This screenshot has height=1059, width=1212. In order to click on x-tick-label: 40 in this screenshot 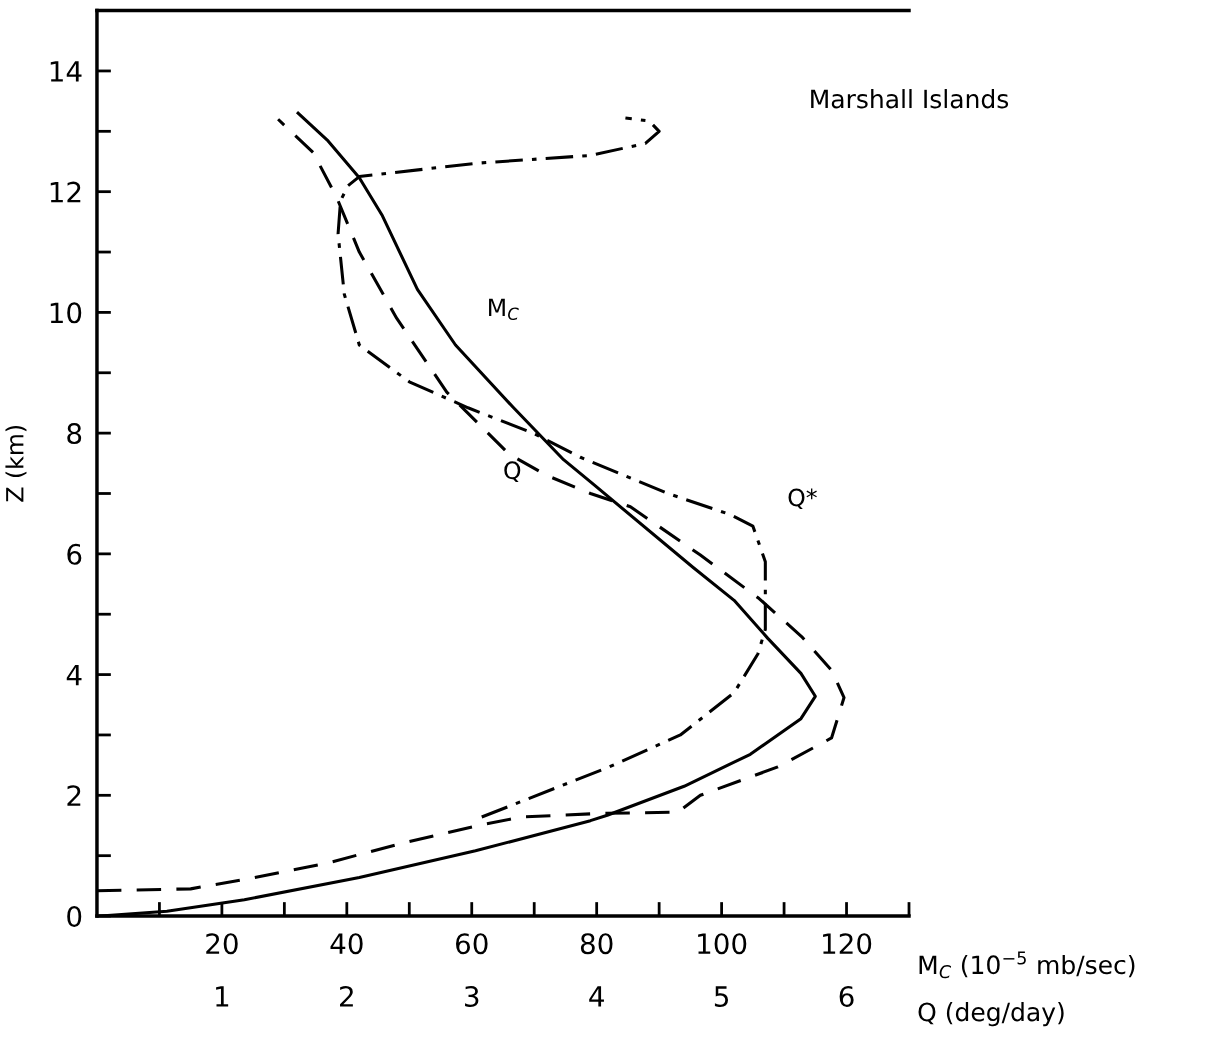, I will do `click(346, 944)`.